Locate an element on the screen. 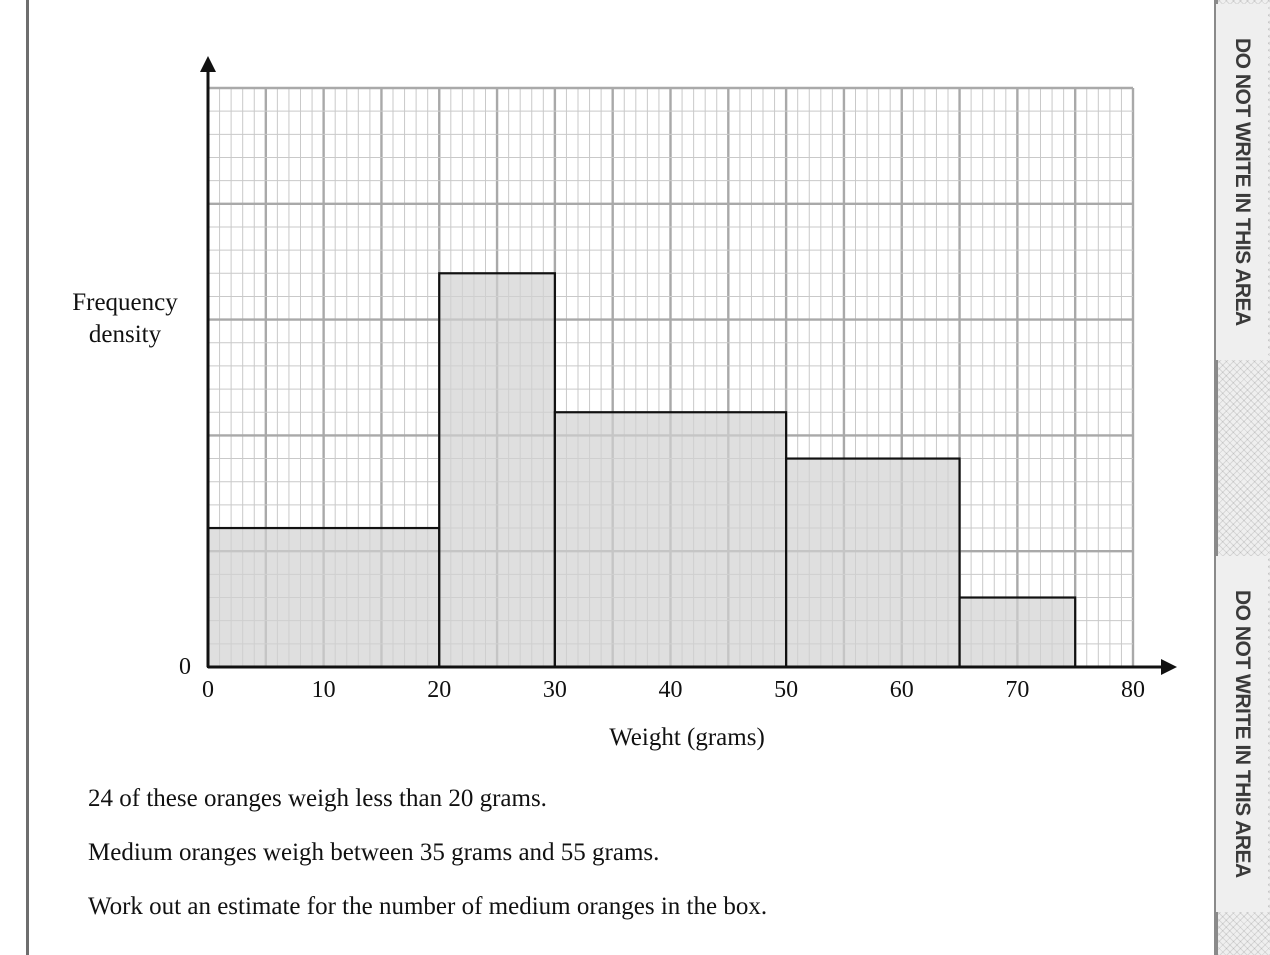 The image size is (1270, 955). x-tick-labels: 0 10 20 30 40 50 60 70 80 is located at coordinates (673, 690).